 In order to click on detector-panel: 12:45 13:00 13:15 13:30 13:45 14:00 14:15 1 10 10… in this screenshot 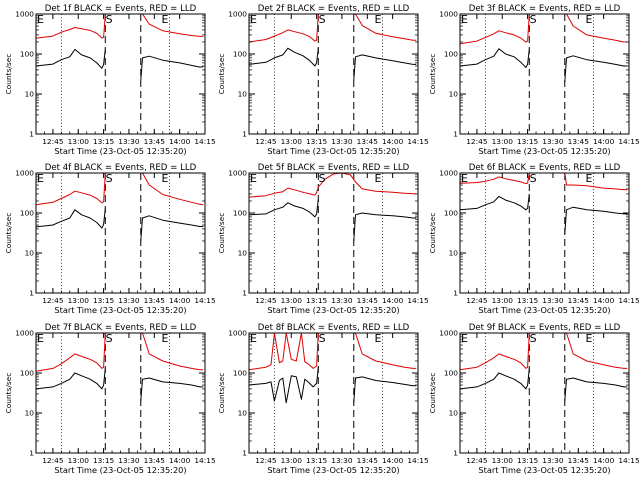, I will do `click(534, 399)`.